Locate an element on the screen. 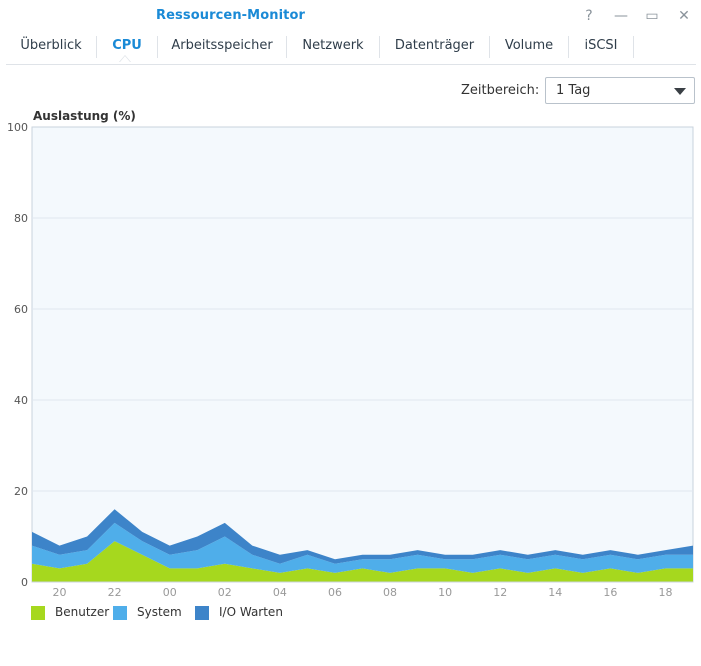 Image resolution: width=701 pixels, height=666 pixels. y-tick-label: 20 is located at coordinates (21, 491).